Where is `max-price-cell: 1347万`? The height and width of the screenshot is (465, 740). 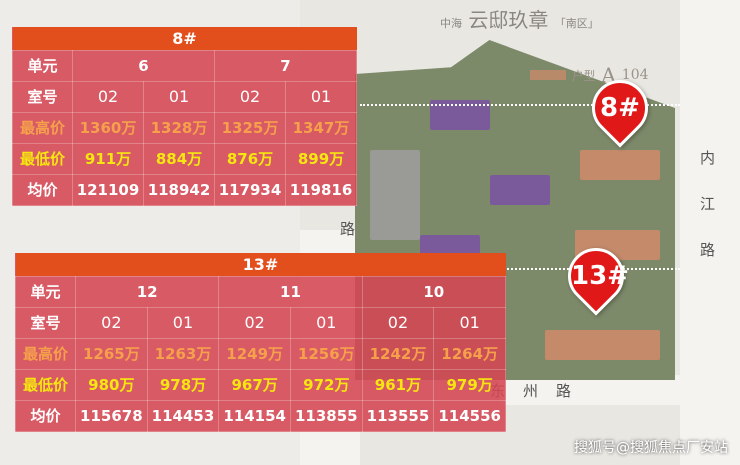
max-price-cell: 1347万 is located at coordinates (321, 127).